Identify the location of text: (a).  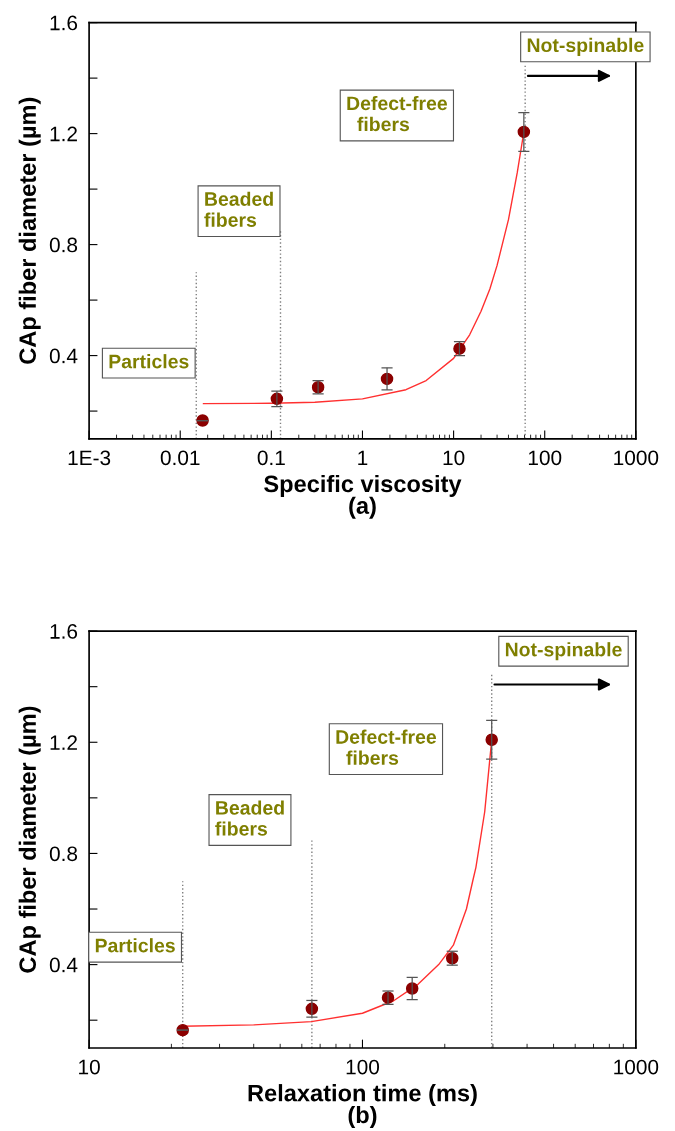
(362, 507).